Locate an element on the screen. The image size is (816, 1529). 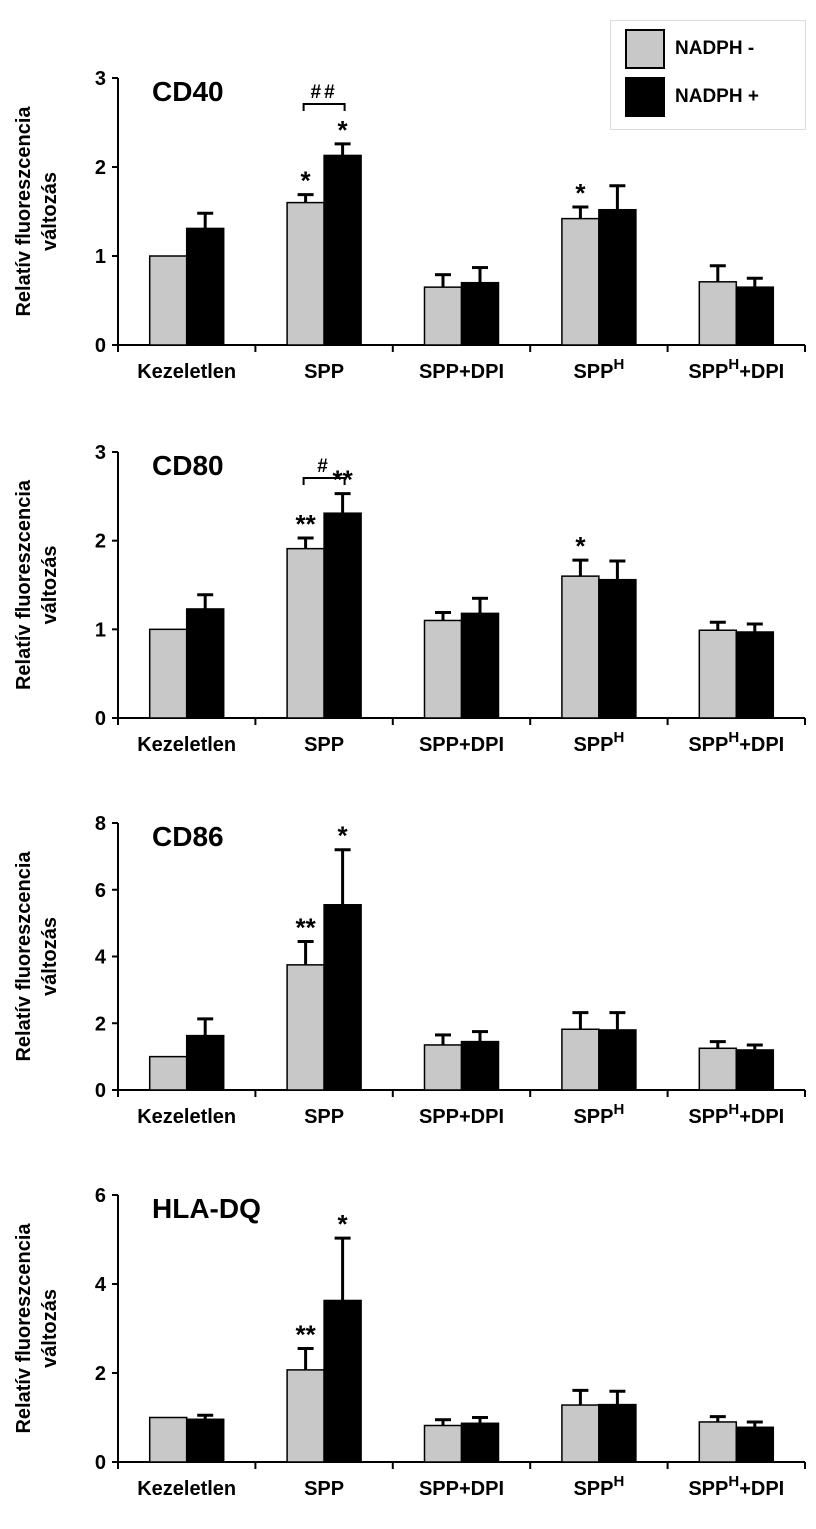
legend-label-nadph-minus: NADPH - is located at coordinates (715, 48).